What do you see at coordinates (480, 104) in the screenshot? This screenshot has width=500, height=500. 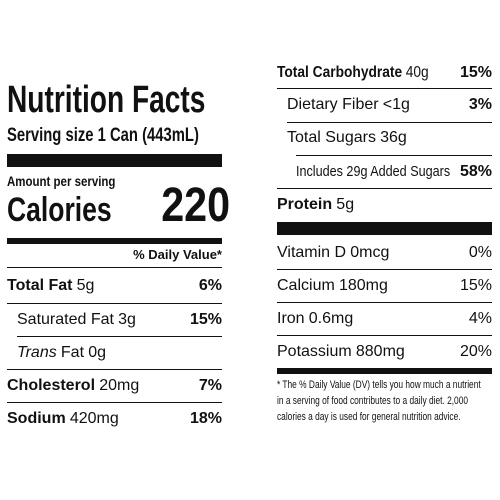 I see `dv-dietary-fiber: 3%` at bounding box center [480, 104].